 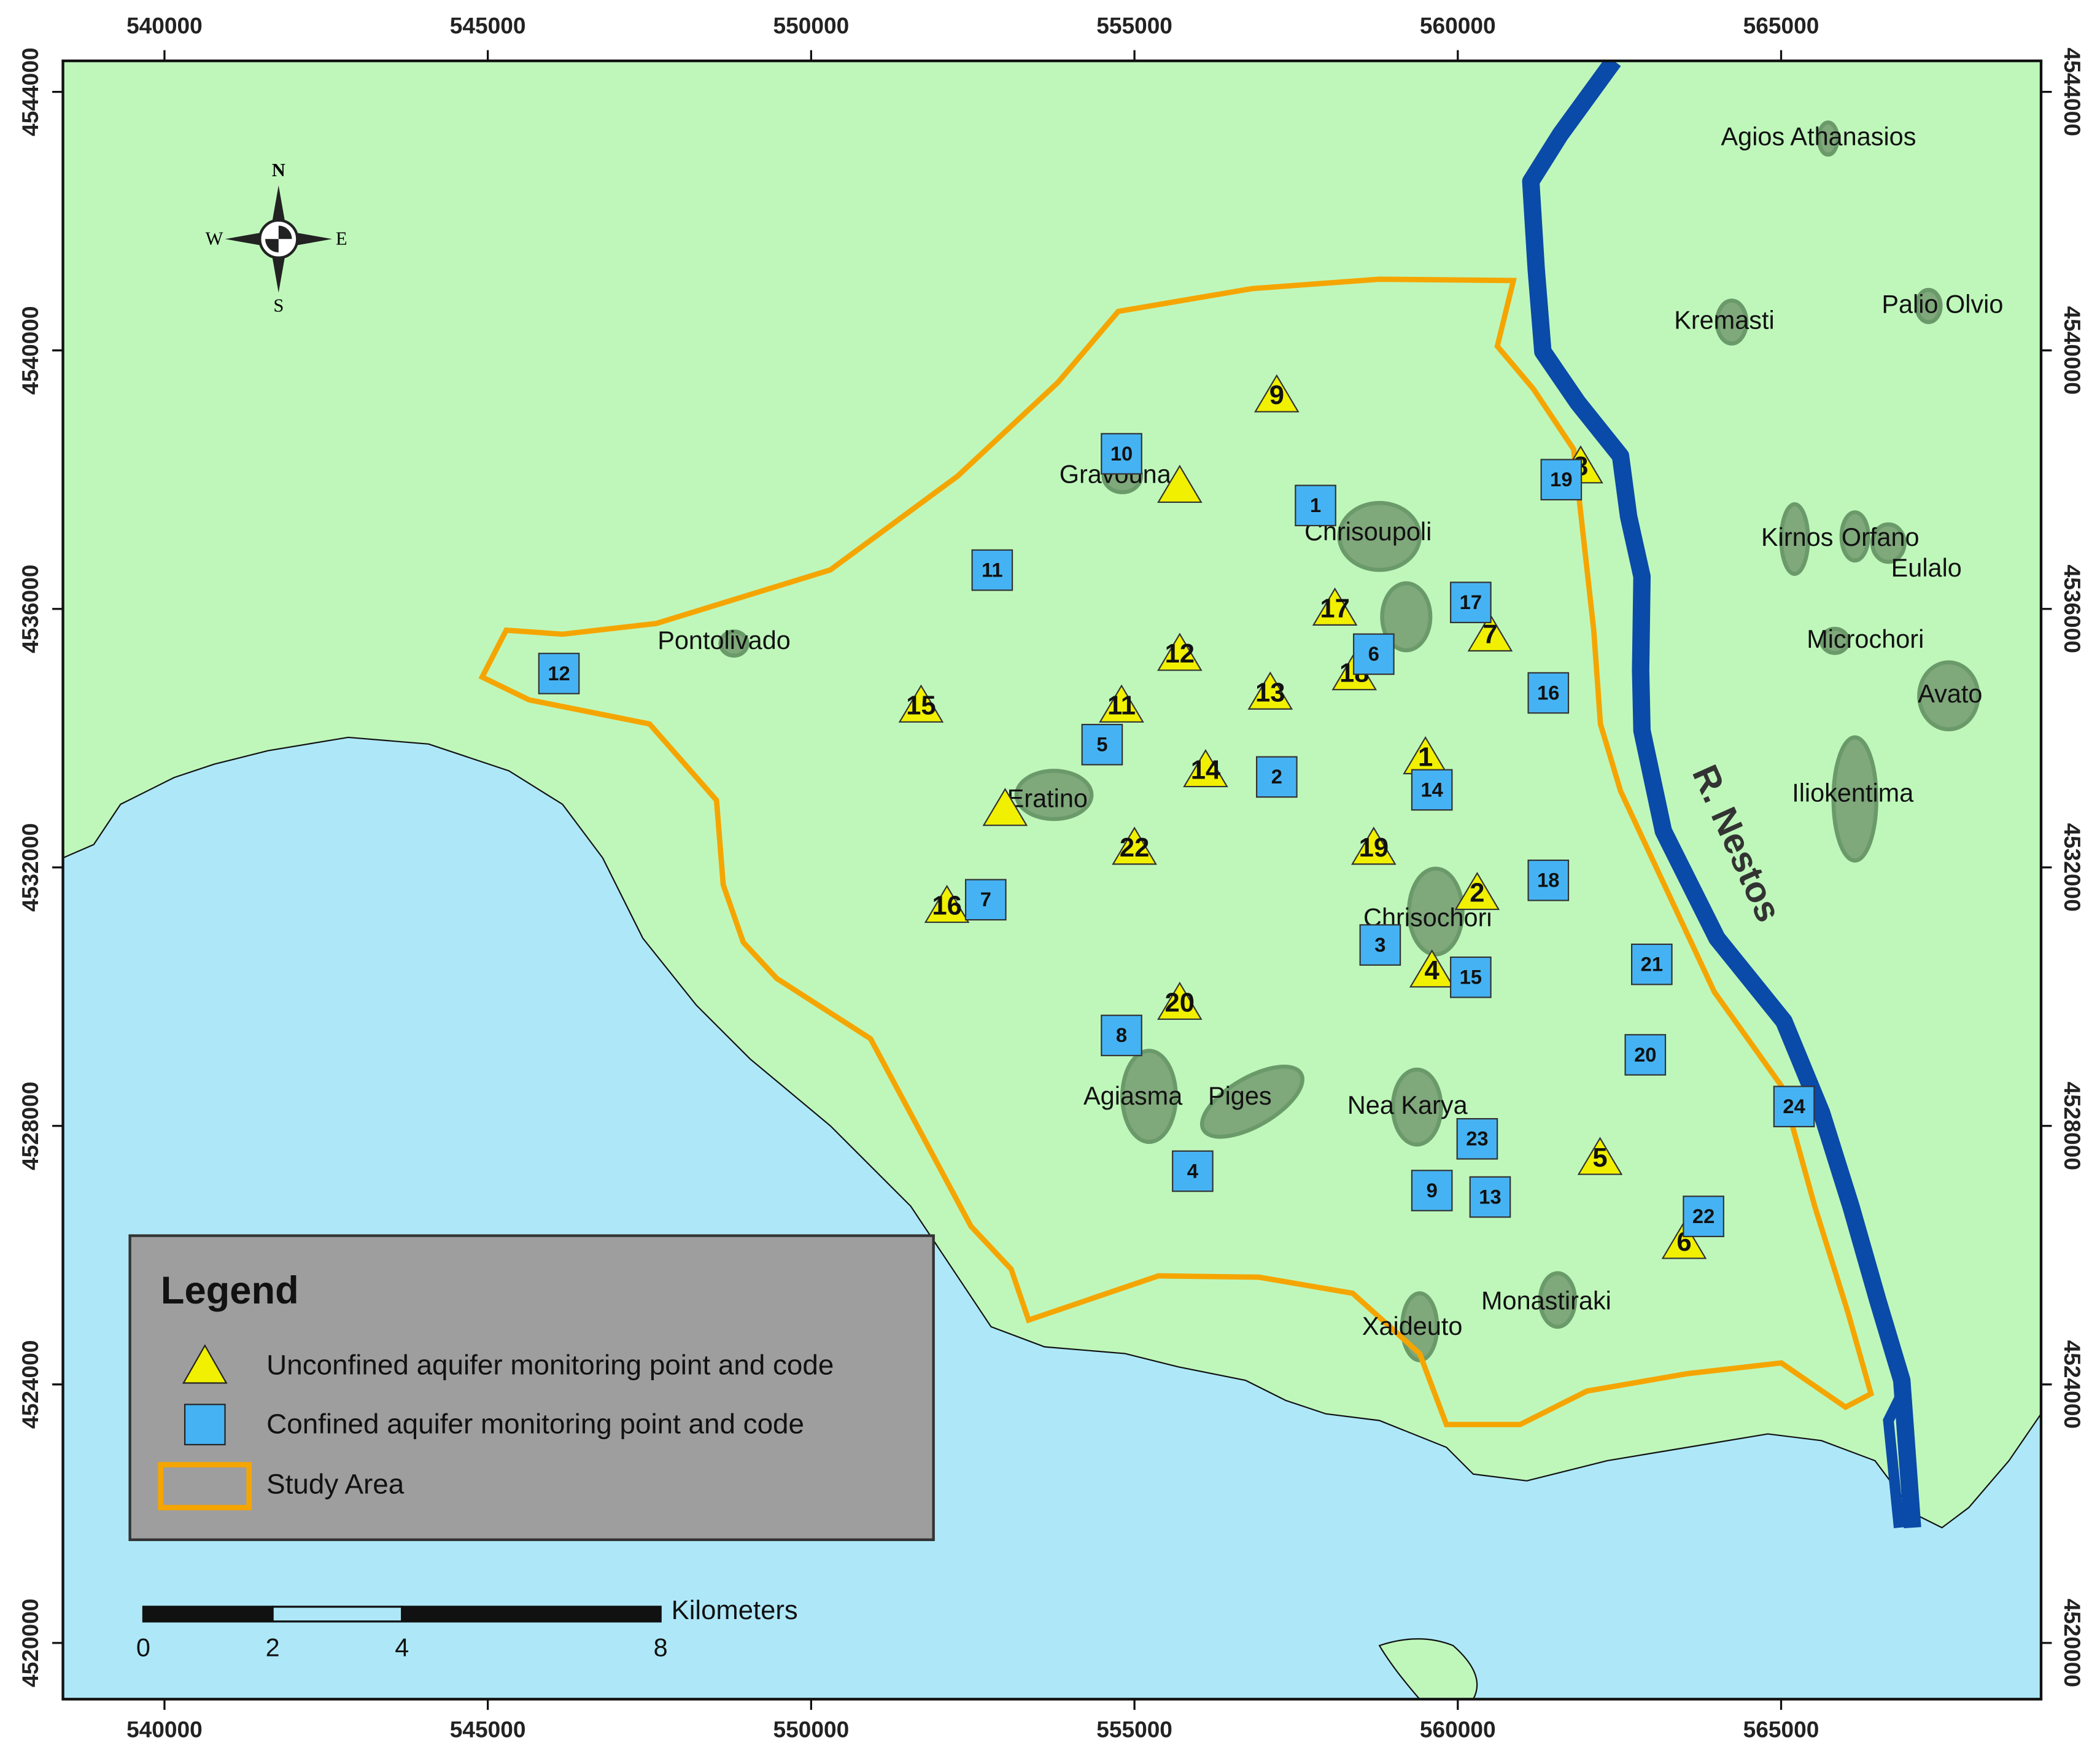 What do you see at coordinates (1180, 1003) in the screenshot?
I see `point-code: 20` at bounding box center [1180, 1003].